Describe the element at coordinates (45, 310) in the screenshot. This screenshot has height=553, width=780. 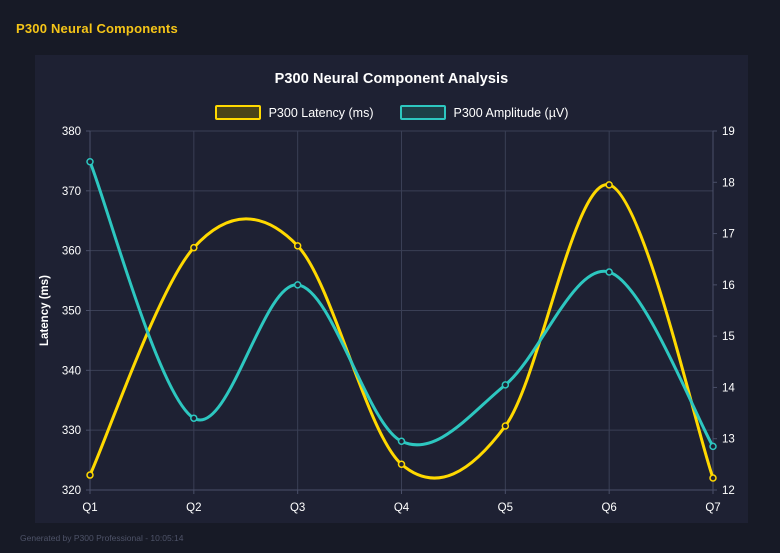
I see `svg-text: Latency (ms)` at that location.